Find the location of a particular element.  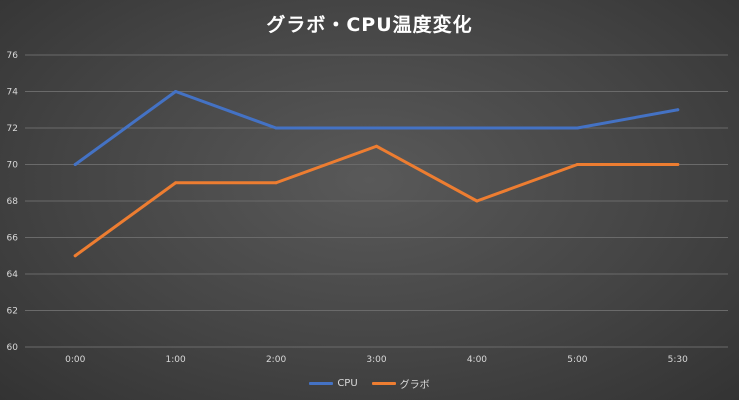

legend-swatch-gpu is located at coordinates (383, 383).